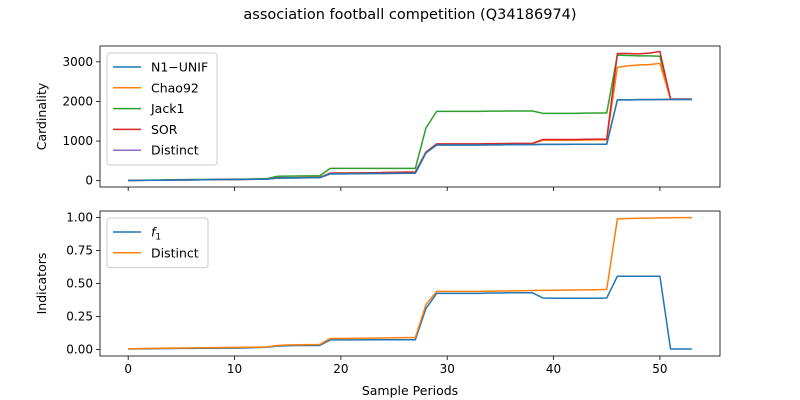  I want to click on x-axis-label: Sample Periods, so click(410, 390).